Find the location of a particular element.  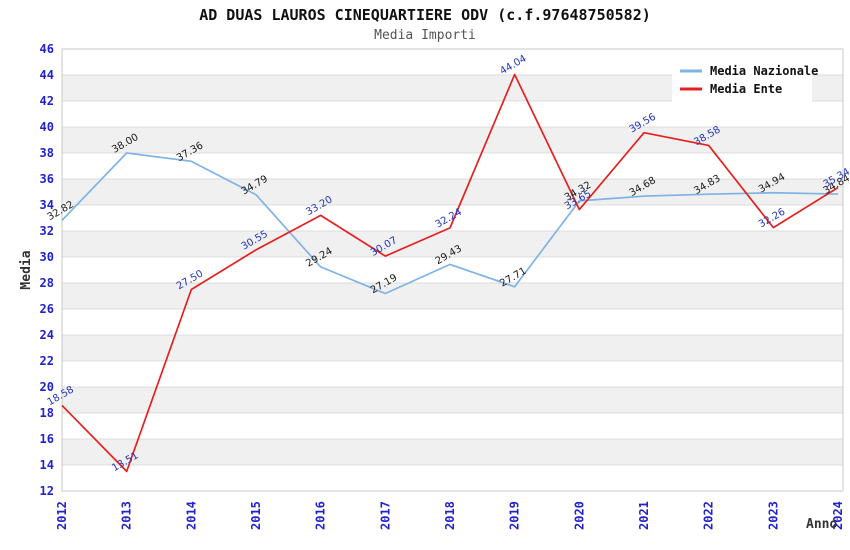

chart-subtitle: Media Importi is located at coordinates (425, 35).